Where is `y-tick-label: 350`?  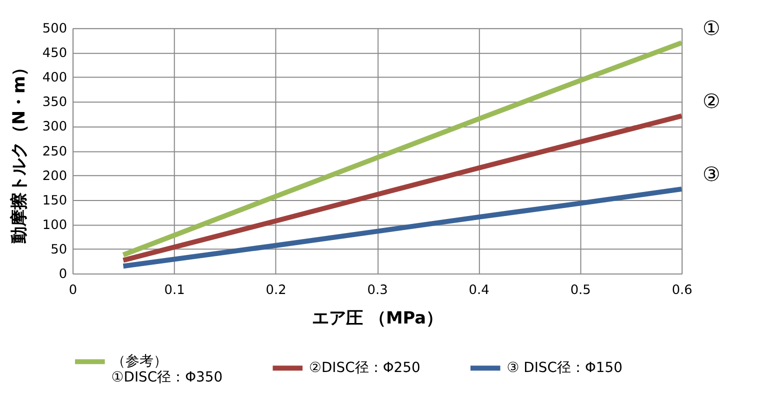 y-tick-label: 350 is located at coordinates (55, 102).